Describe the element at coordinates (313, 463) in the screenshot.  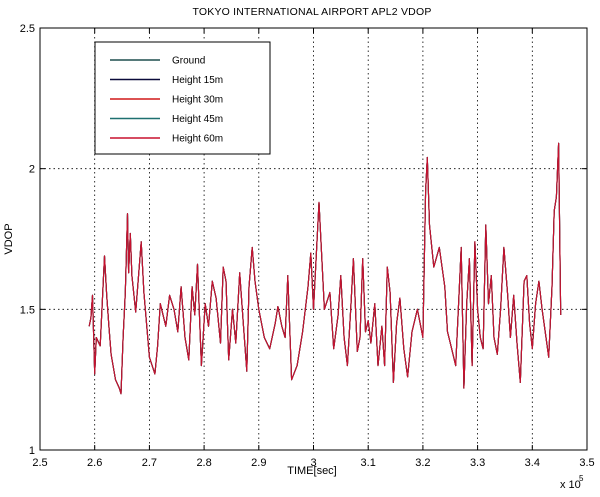
I see `x-tick-label: 3` at that location.